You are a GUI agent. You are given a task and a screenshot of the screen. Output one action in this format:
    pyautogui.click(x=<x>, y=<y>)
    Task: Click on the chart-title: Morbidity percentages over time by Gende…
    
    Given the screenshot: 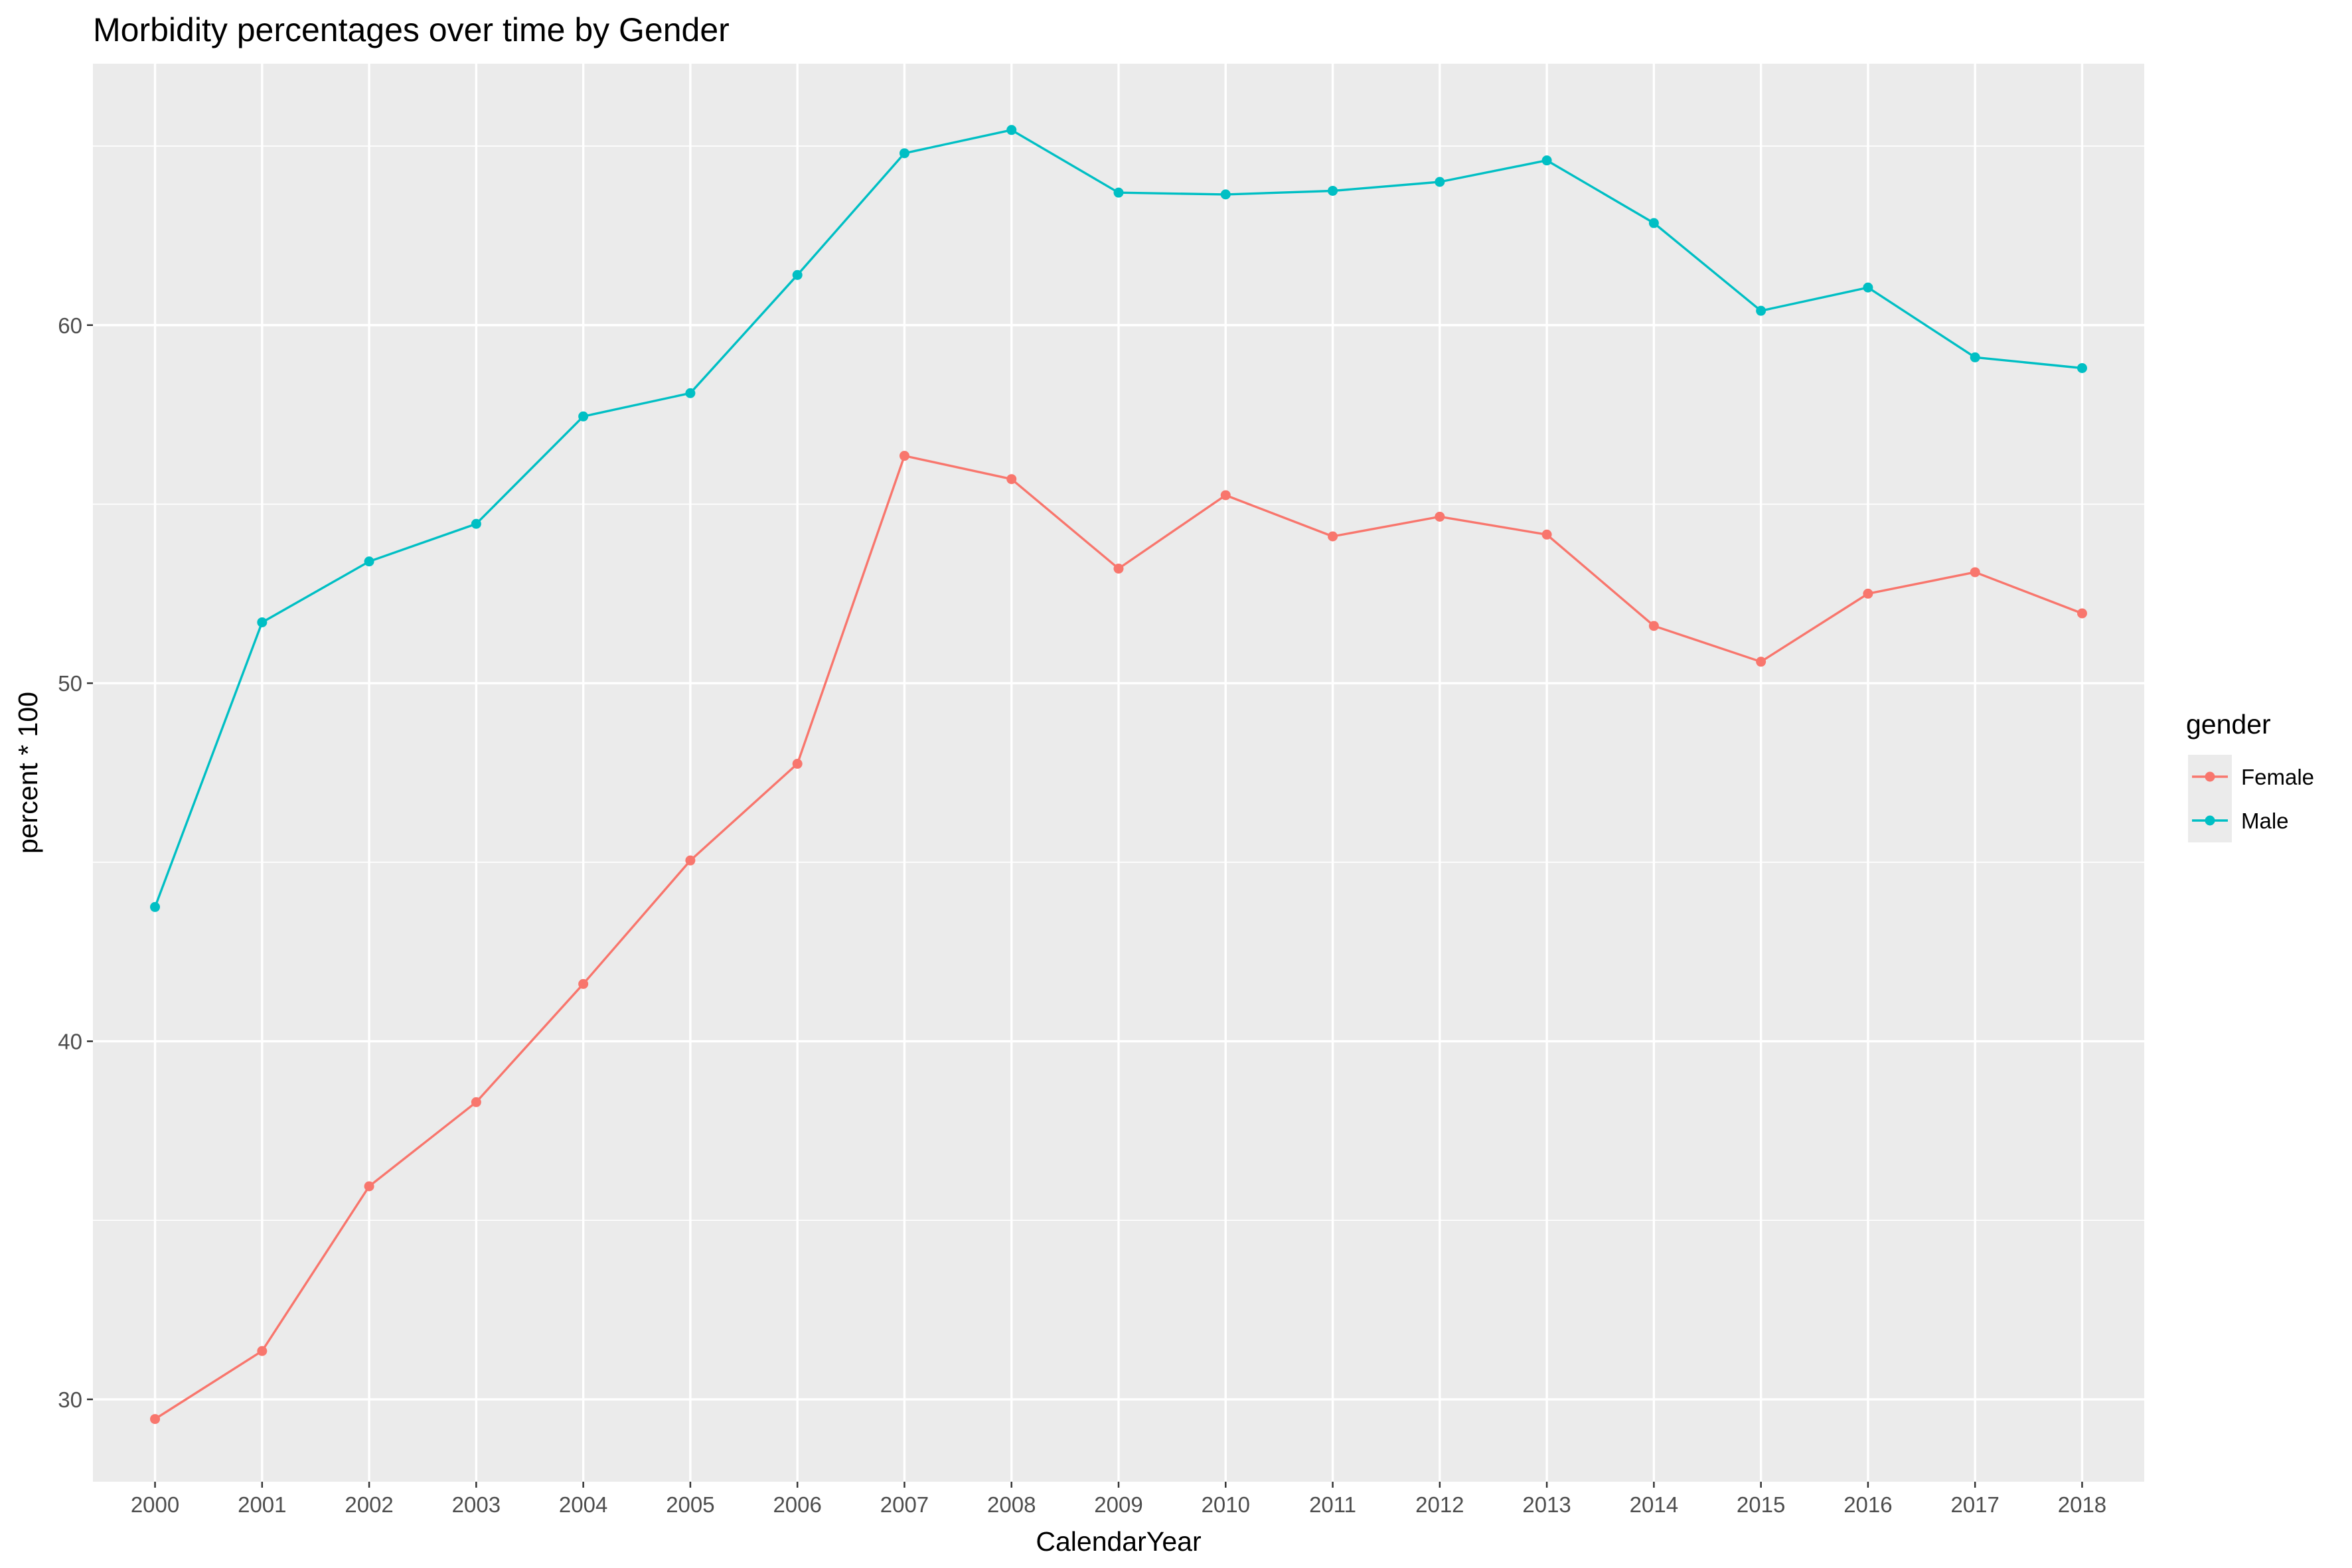 What is the action you would take?
    pyautogui.click(x=411, y=29)
    